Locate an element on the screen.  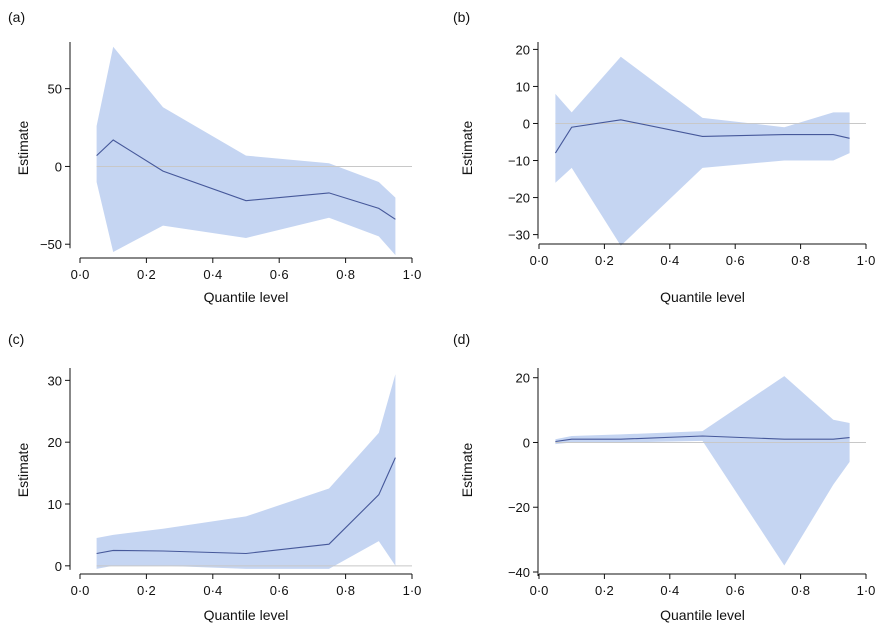
panel-label: (b) is located at coordinates (461, 17).